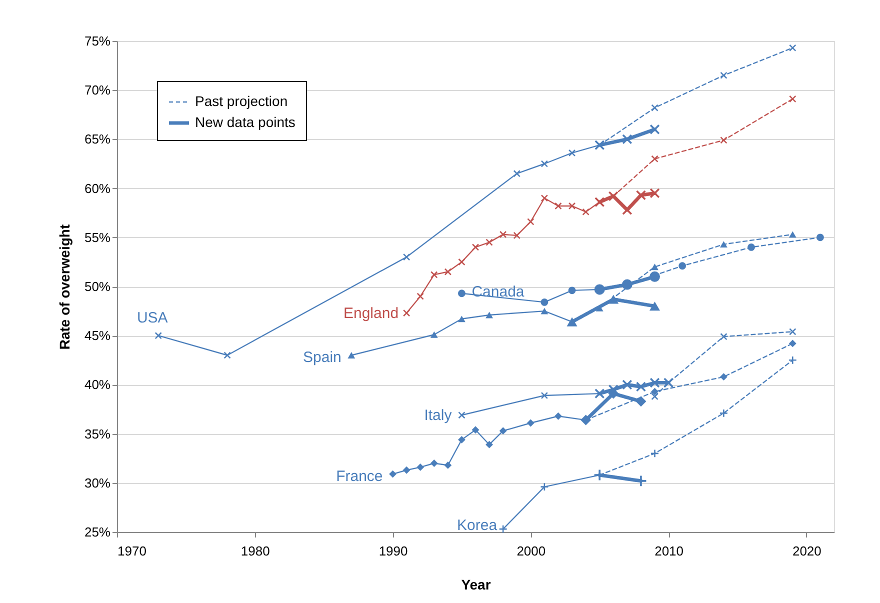  I want to click on series-label: Italy, so click(438, 415).